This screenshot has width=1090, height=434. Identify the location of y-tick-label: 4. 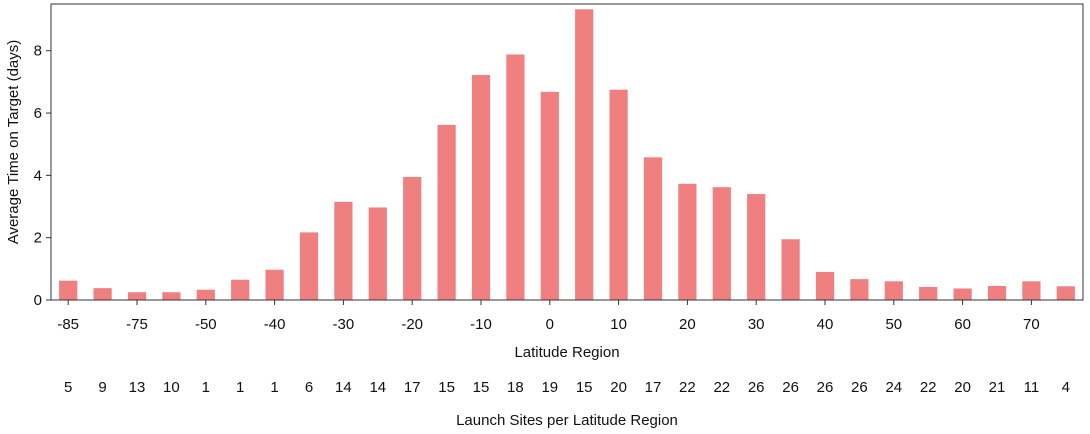
(38, 175).